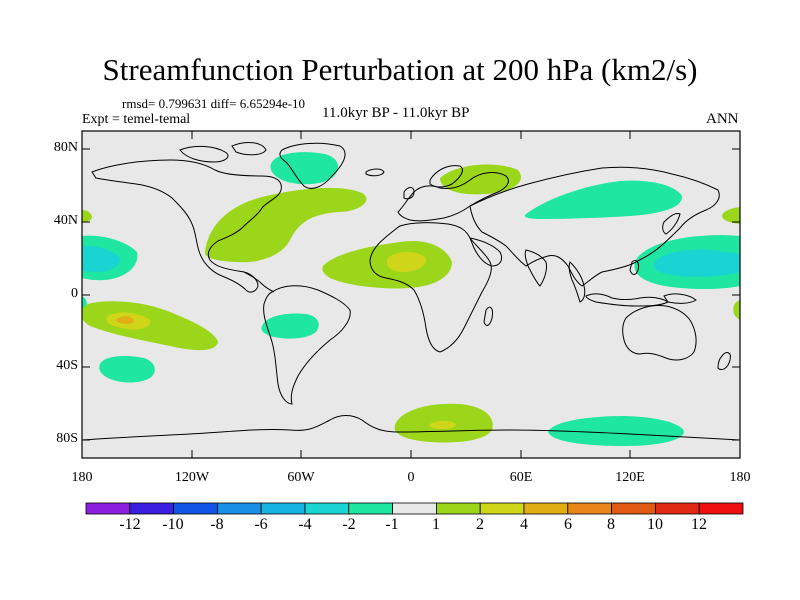  I want to click on x-label-60w: 60W, so click(301, 477).